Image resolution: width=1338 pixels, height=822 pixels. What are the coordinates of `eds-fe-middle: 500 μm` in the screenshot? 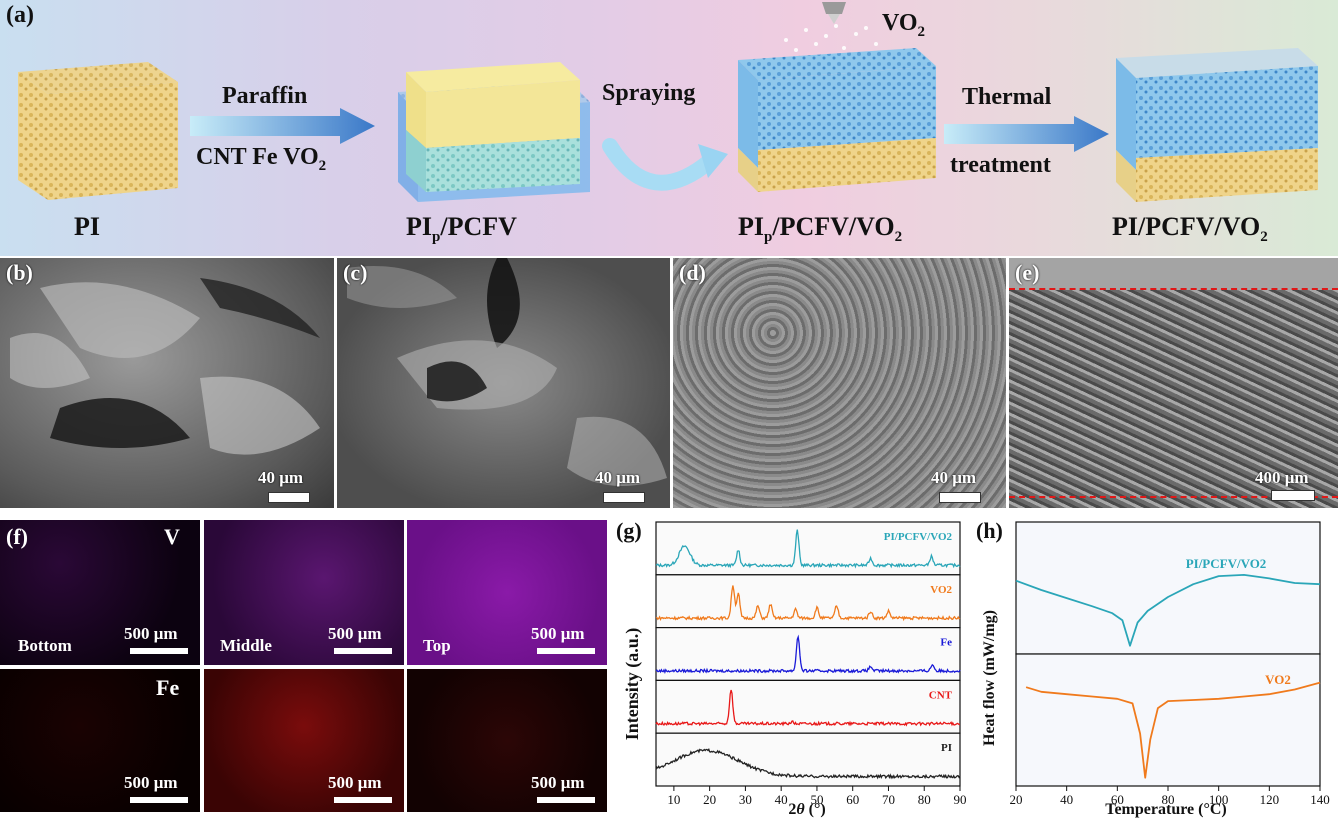 It's located at (304, 740).